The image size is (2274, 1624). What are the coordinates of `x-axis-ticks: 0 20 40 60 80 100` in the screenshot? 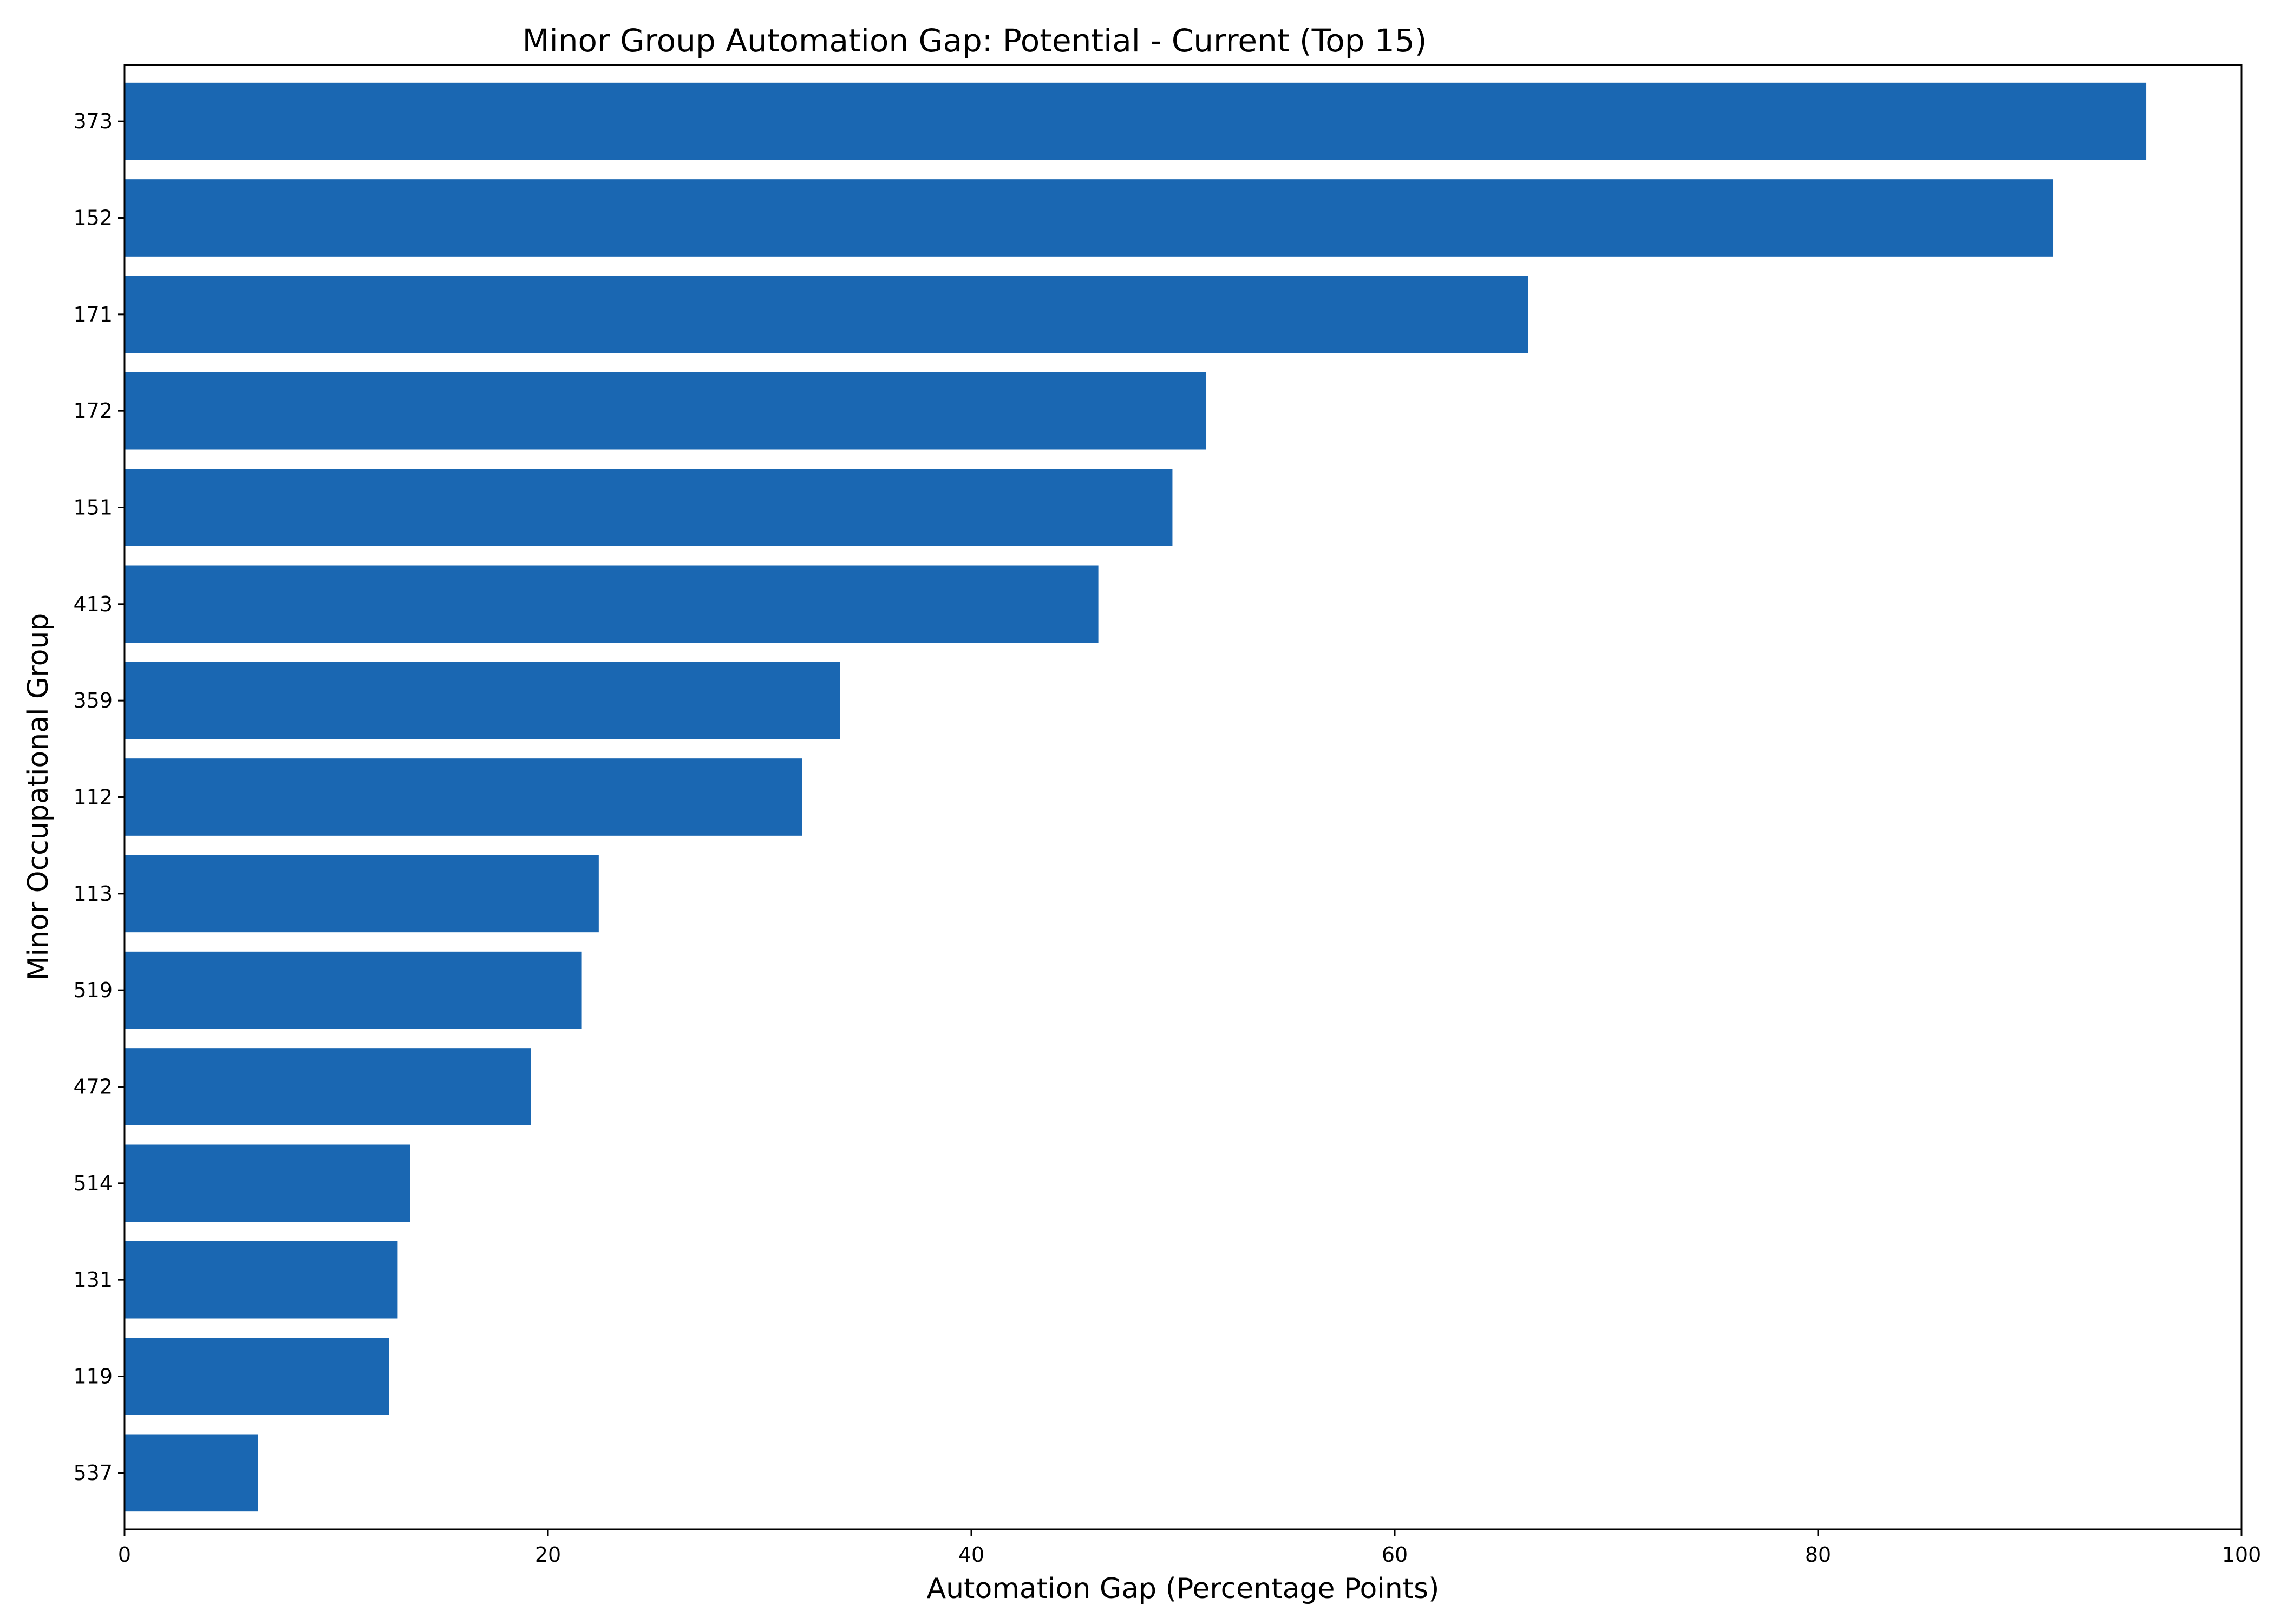 It's located at (1190, 1548).